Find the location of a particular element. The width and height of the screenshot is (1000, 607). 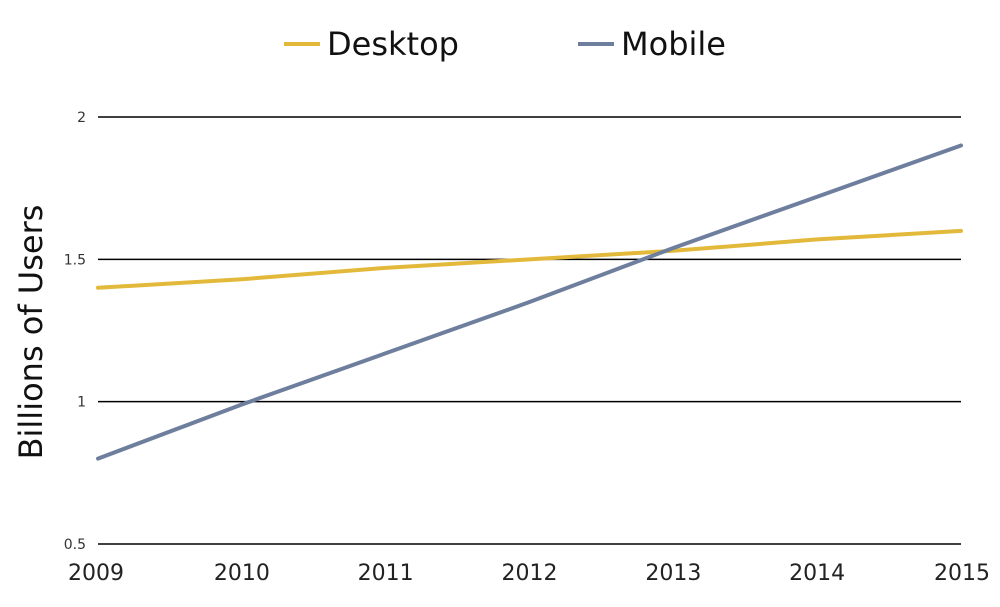

legend-label-mobile: Mobile is located at coordinates (673, 44).